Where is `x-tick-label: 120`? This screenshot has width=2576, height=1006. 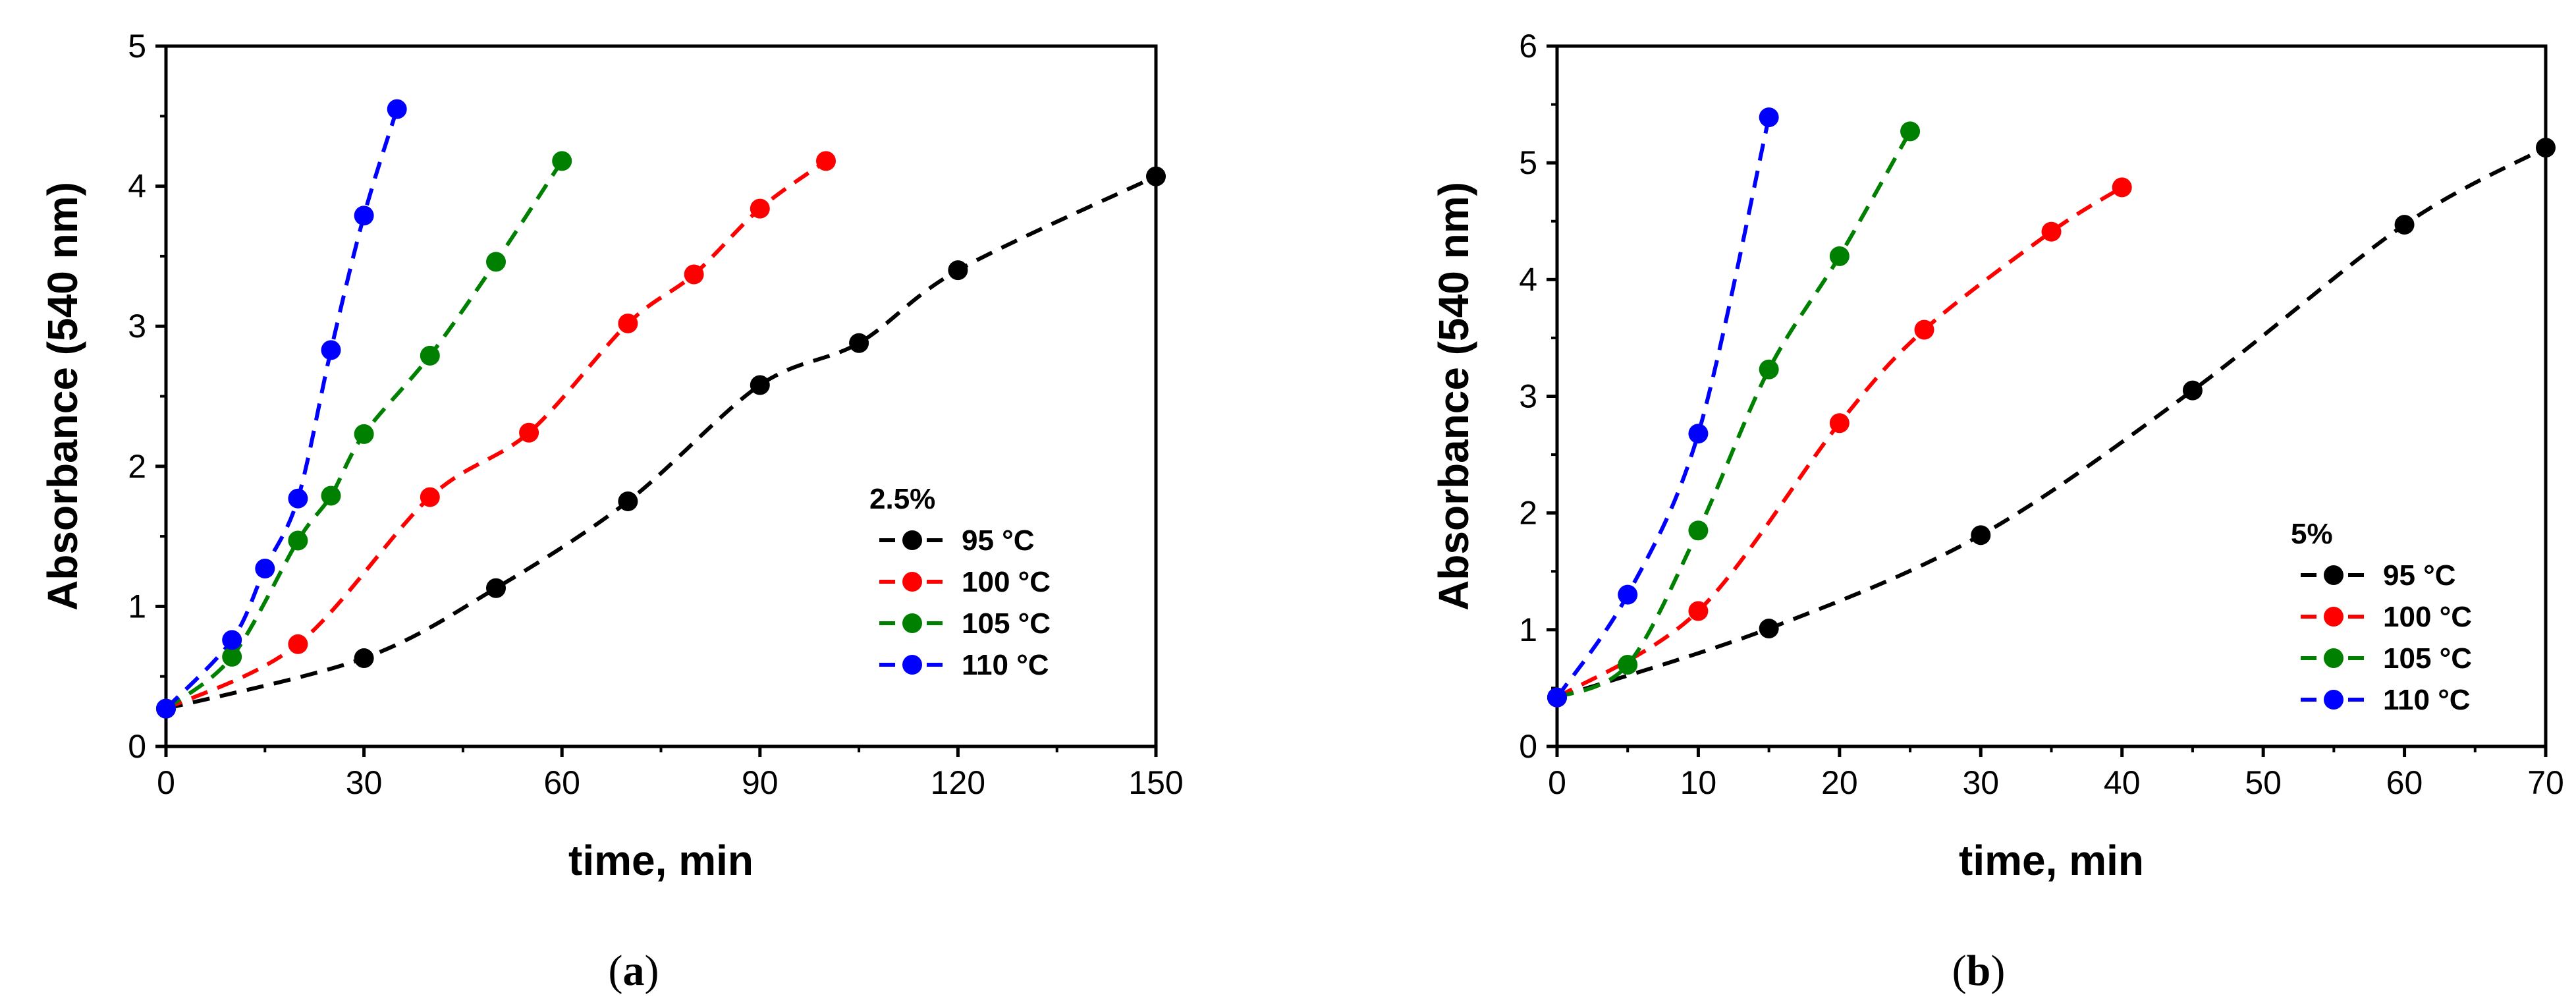
x-tick-label: 120 is located at coordinates (958, 782).